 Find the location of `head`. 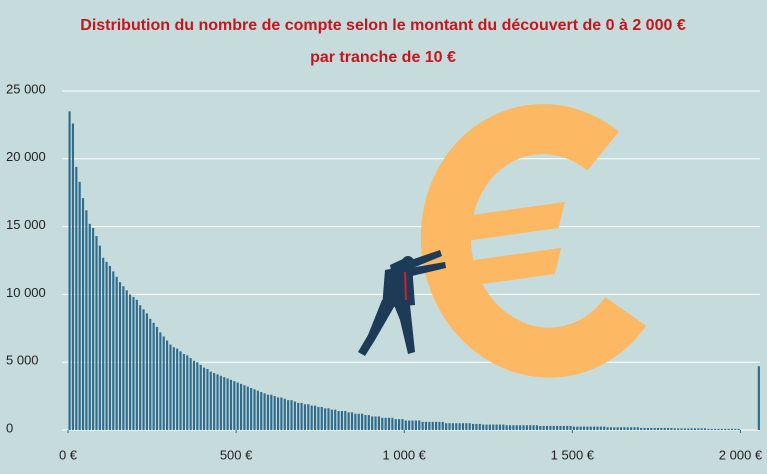

head is located at coordinates (408, 262).